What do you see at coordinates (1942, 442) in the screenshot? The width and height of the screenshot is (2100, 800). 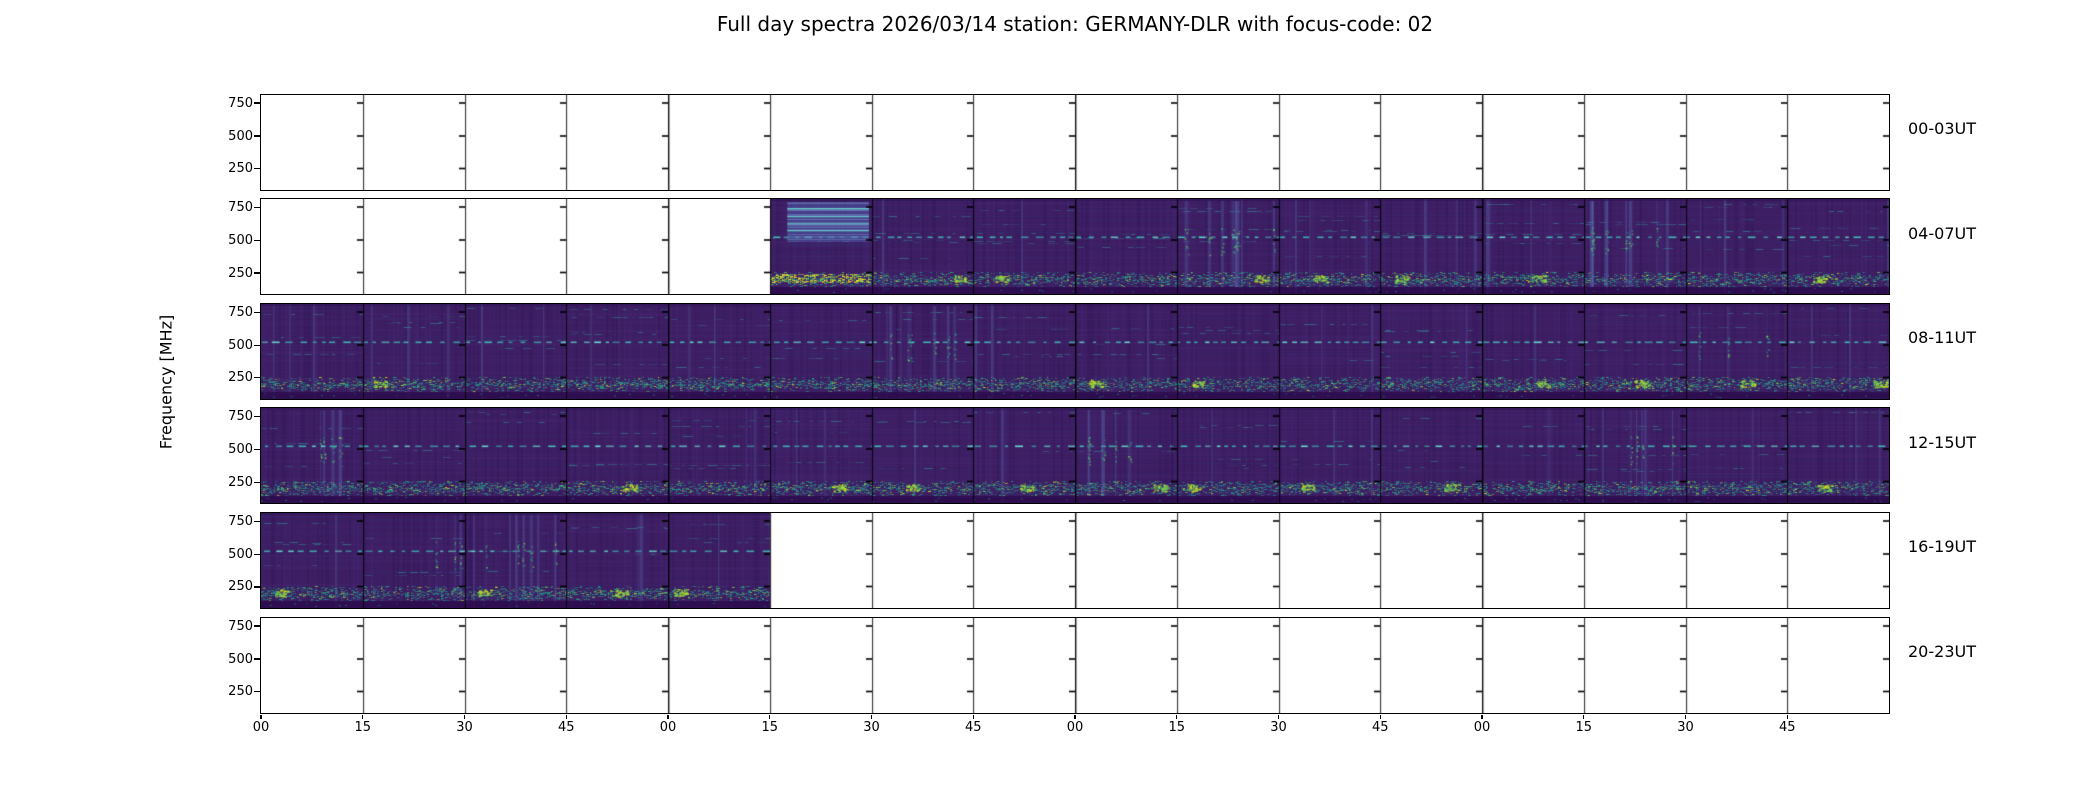 I see `row-label: 12-15UT` at bounding box center [1942, 442].